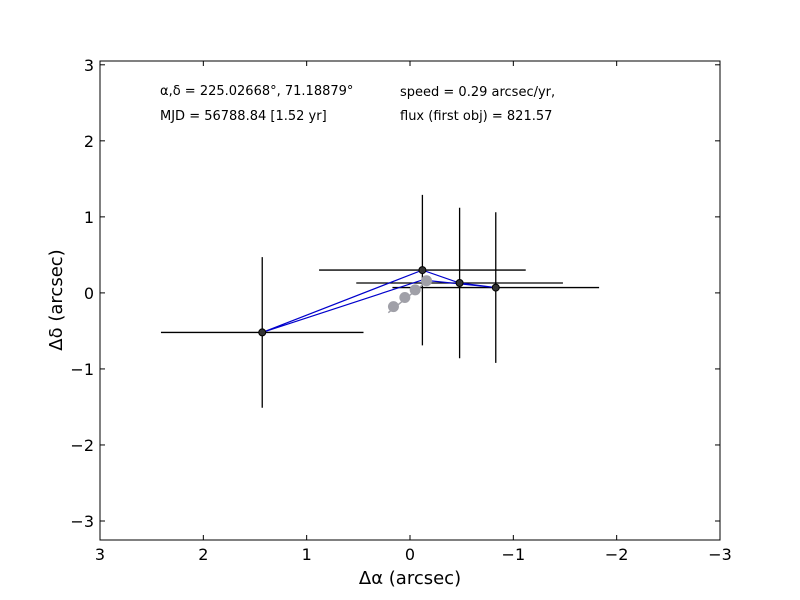 The image size is (800, 600). What do you see at coordinates (720, 554) in the screenshot?
I see `x-tick-label: −3` at bounding box center [720, 554].